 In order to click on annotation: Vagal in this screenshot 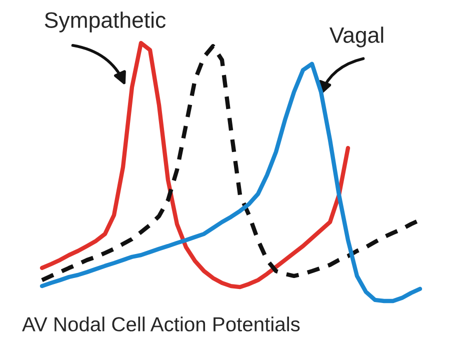, I will do `click(357, 37)`.